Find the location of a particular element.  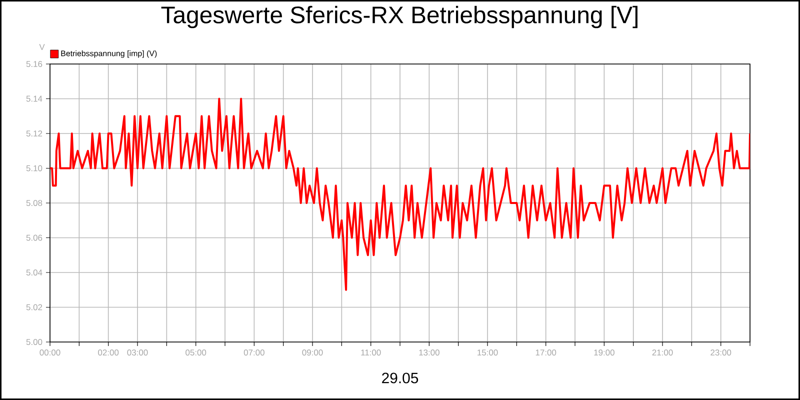

x-tick-label: 15:00 is located at coordinates (488, 353).